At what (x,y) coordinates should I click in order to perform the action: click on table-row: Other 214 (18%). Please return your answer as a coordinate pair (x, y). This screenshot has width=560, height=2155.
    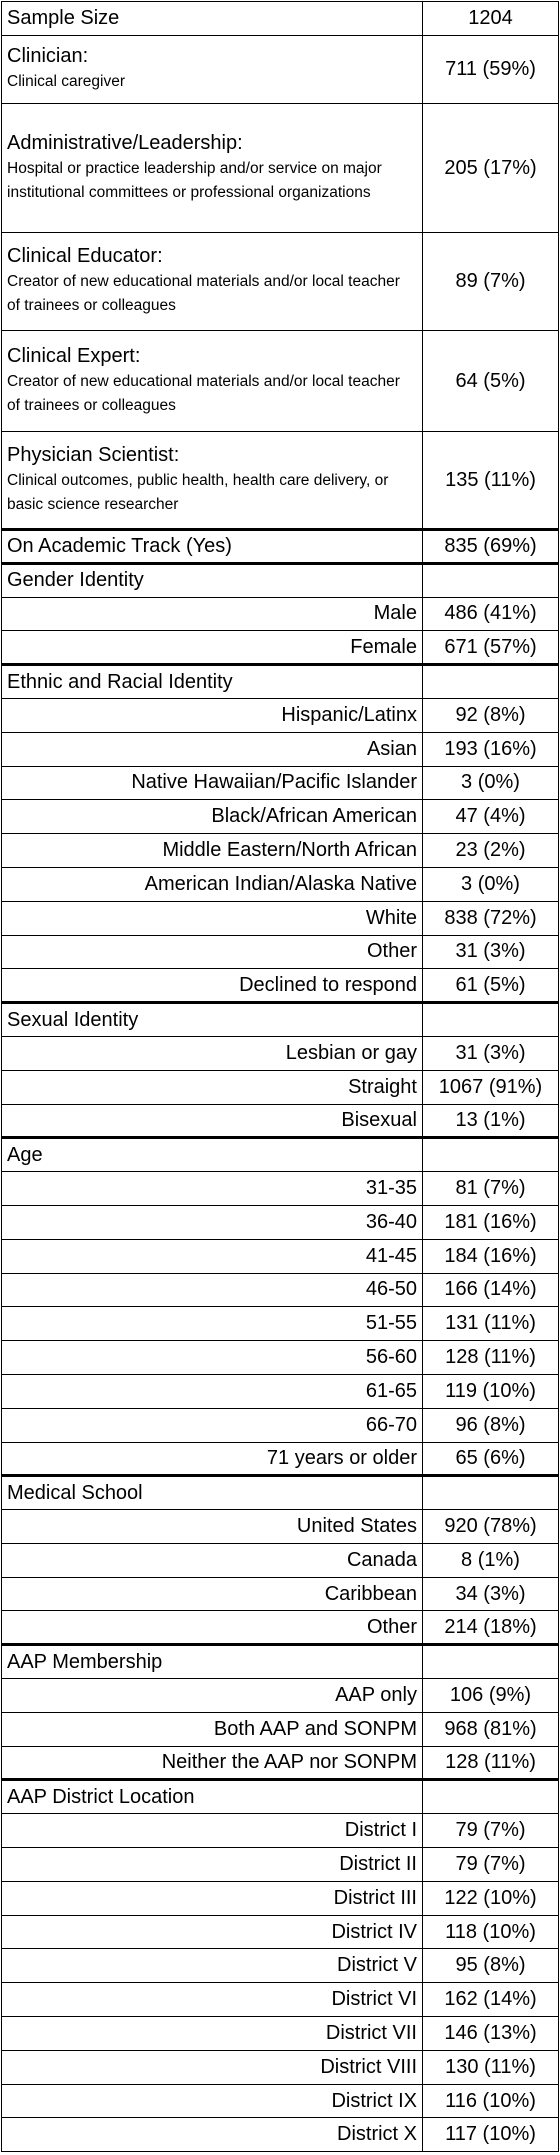
    Looking at the image, I should click on (280, 1628).